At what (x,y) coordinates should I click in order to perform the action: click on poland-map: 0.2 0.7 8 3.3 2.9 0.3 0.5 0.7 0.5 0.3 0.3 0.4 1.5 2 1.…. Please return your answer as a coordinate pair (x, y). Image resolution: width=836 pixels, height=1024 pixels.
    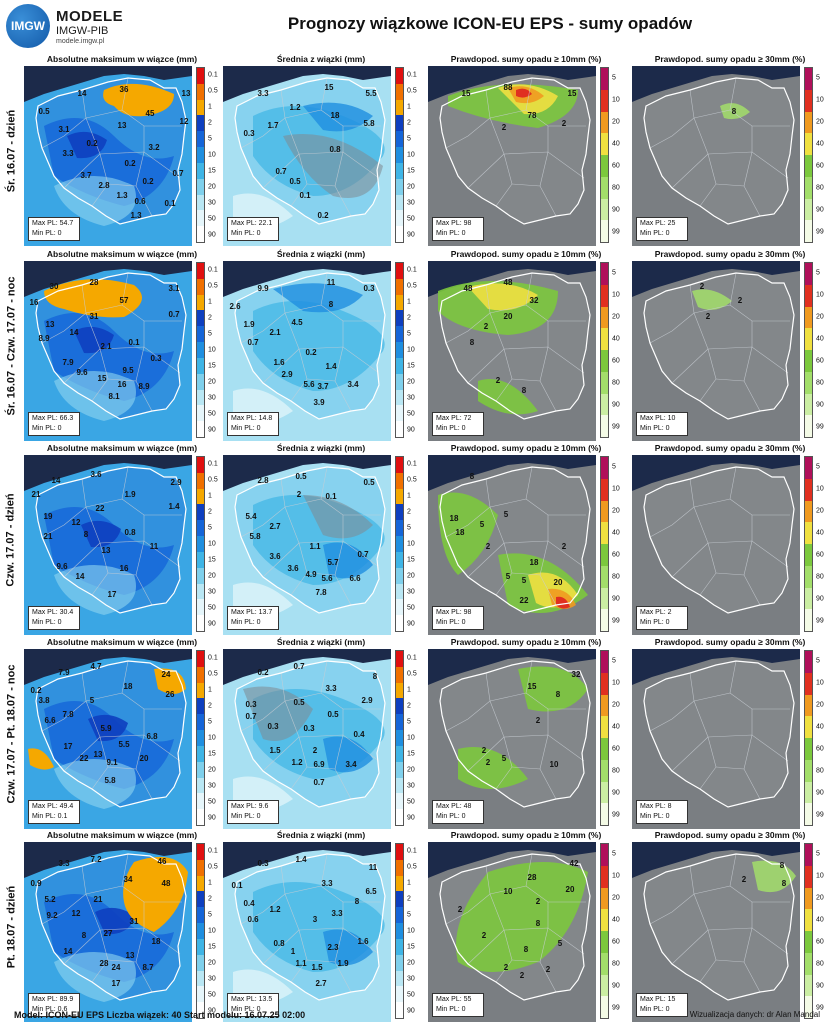
    Looking at the image, I should click on (307, 739).